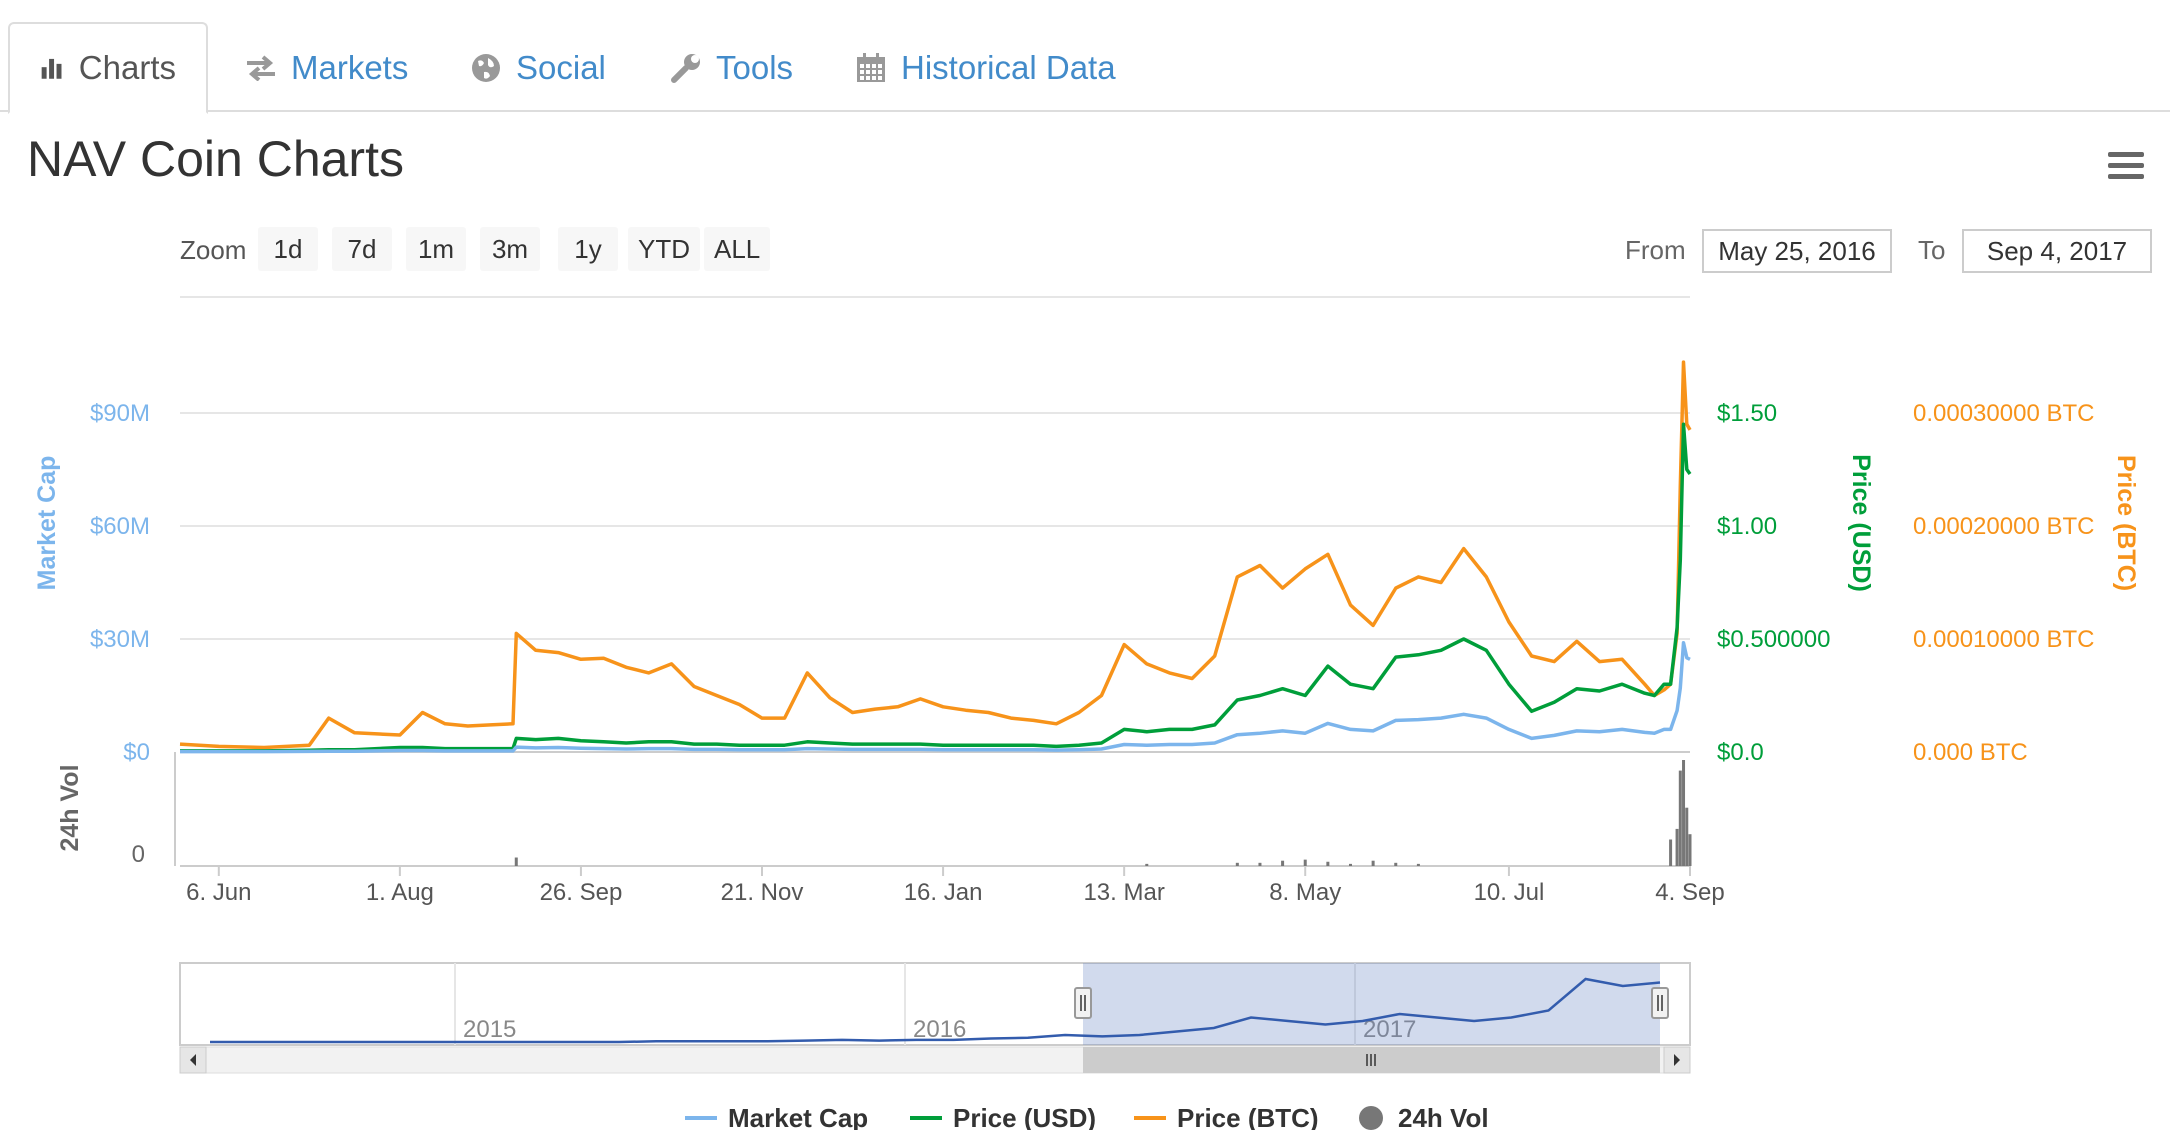  What do you see at coordinates (213, 250) in the screenshot?
I see `zoom-label: Zoom` at bounding box center [213, 250].